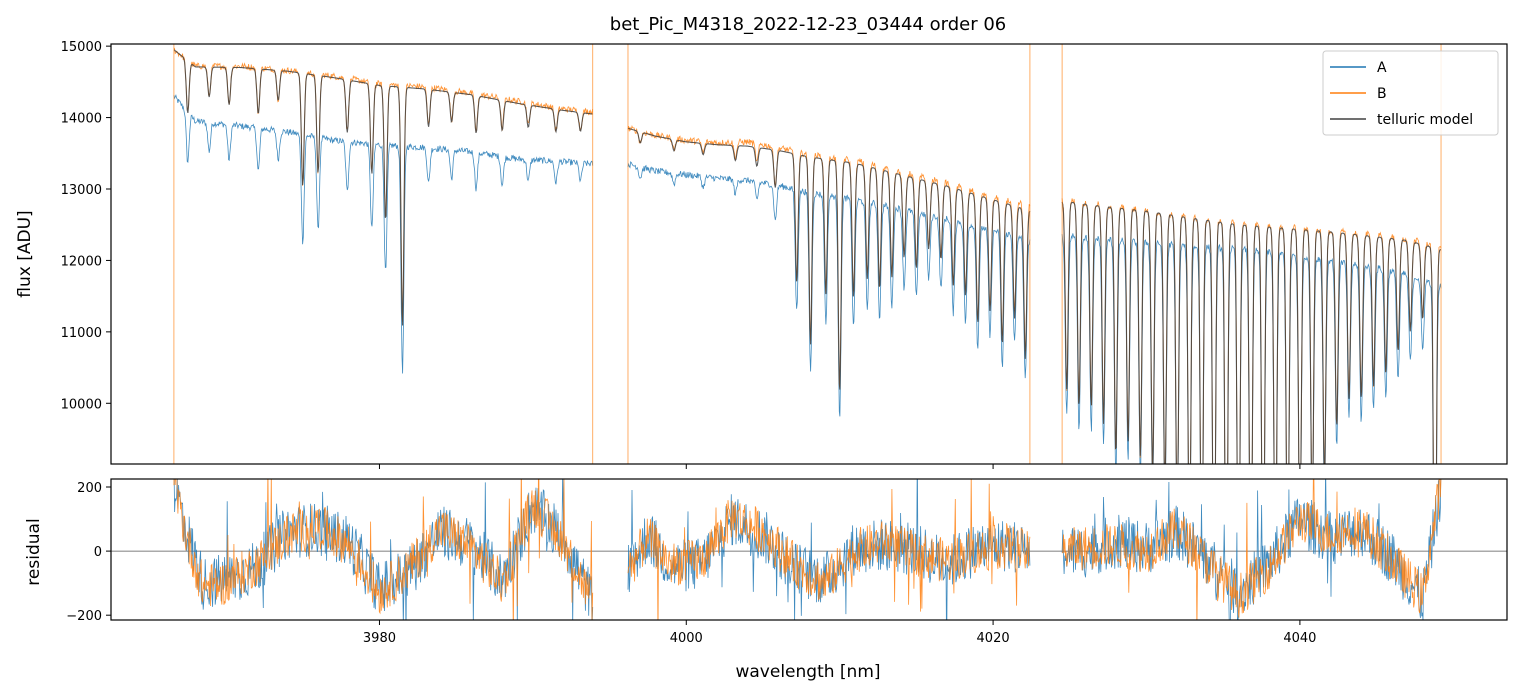  I want to click on legend-label-b: B, so click(1382, 94).